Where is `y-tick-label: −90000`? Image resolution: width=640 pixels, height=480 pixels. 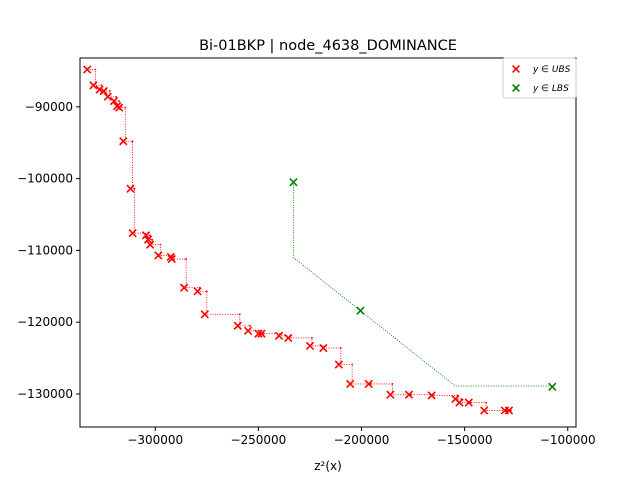 y-tick-label: −90000 is located at coordinates (49, 107).